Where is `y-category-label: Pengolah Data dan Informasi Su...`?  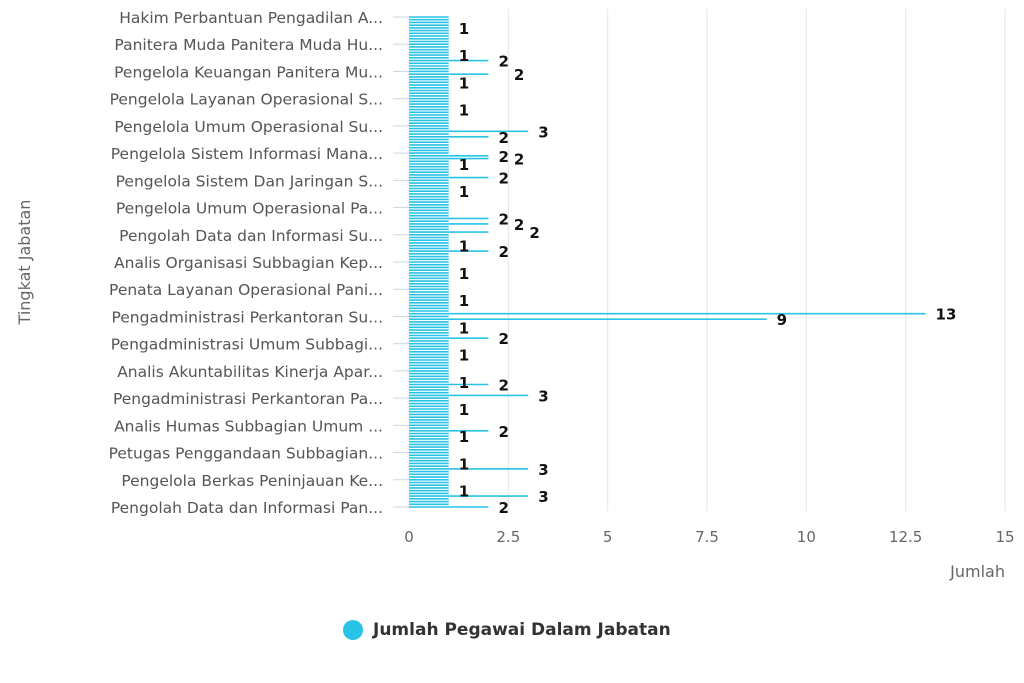 y-category-label: Pengolah Data dan Informasi Su... is located at coordinates (251, 236).